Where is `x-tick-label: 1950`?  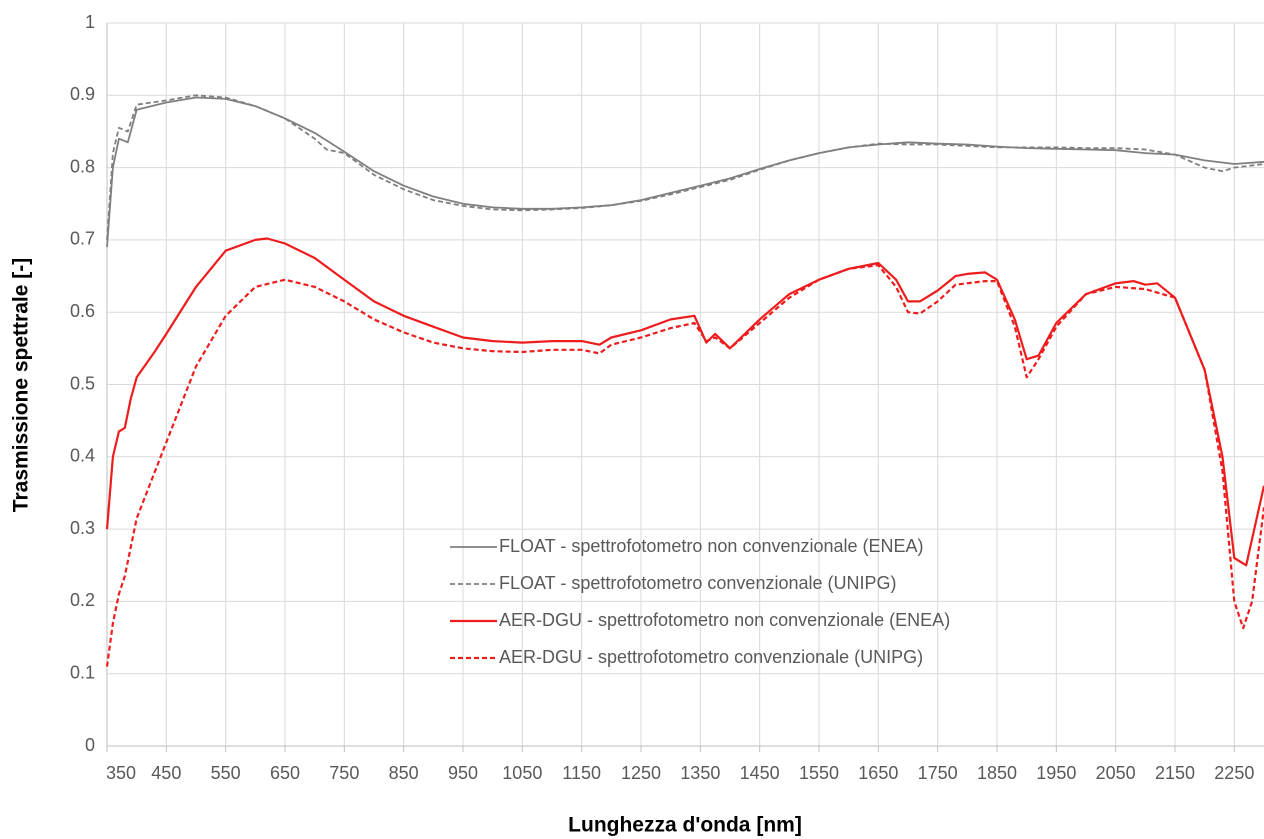
x-tick-label: 1950 is located at coordinates (1056, 773).